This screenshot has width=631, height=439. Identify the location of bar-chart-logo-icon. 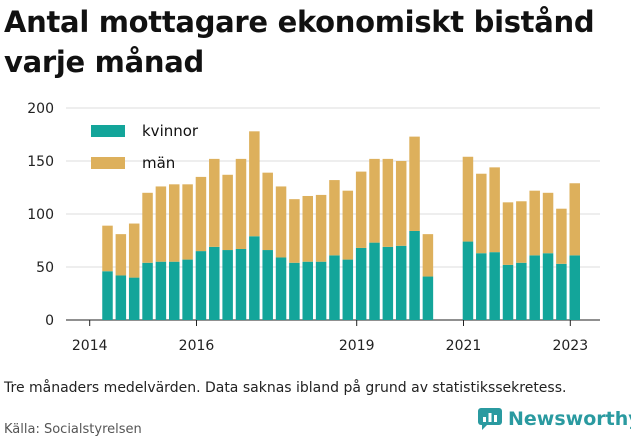
(490, 419).